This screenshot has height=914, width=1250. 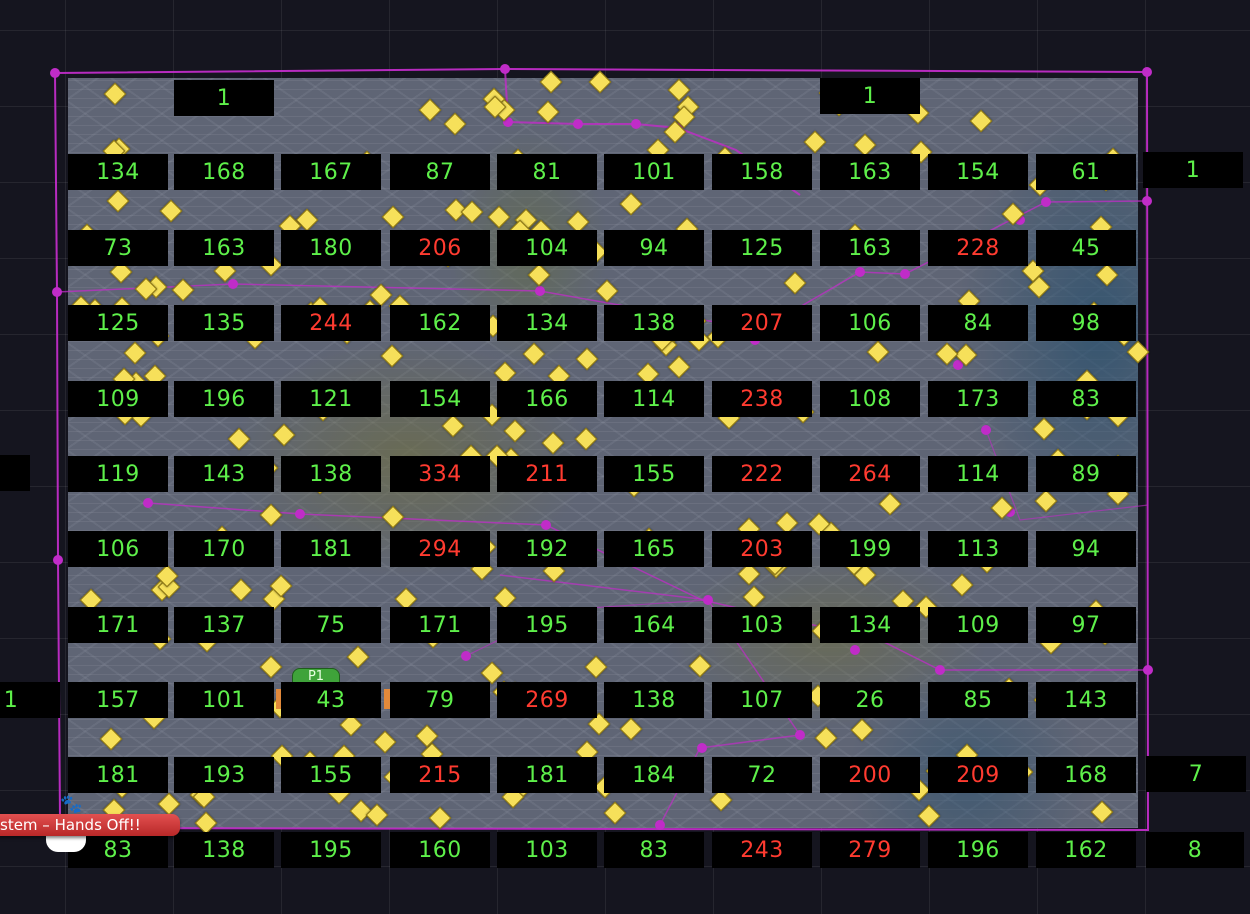 What do you see at coordinates (118, 700) in the screenshot?
I see `grid-cell: 157` at bounding box center [118, 700].